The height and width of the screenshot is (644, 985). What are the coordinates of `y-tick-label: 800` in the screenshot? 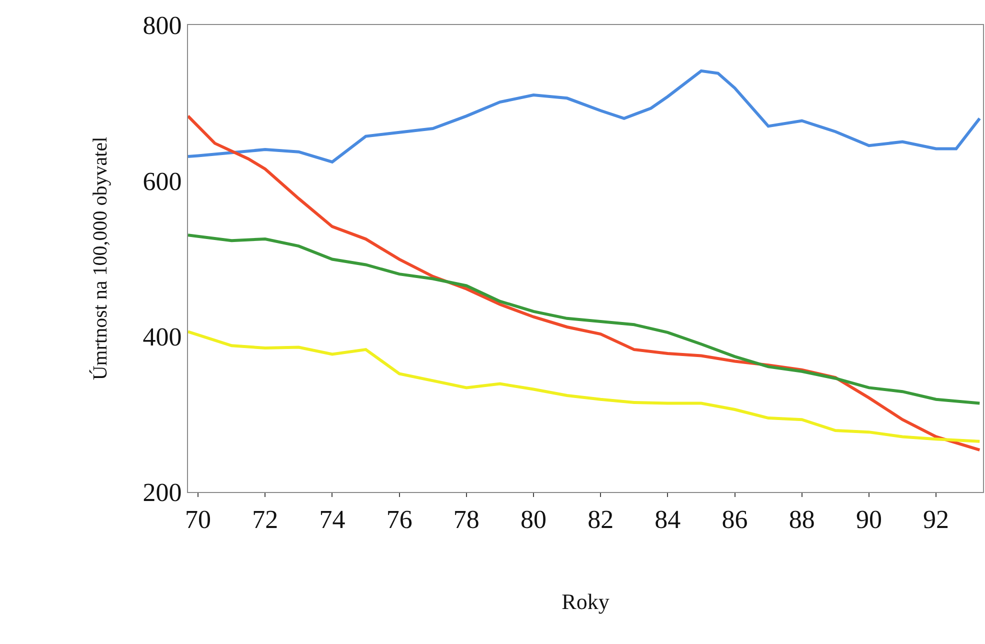 It's located at (162, 25).